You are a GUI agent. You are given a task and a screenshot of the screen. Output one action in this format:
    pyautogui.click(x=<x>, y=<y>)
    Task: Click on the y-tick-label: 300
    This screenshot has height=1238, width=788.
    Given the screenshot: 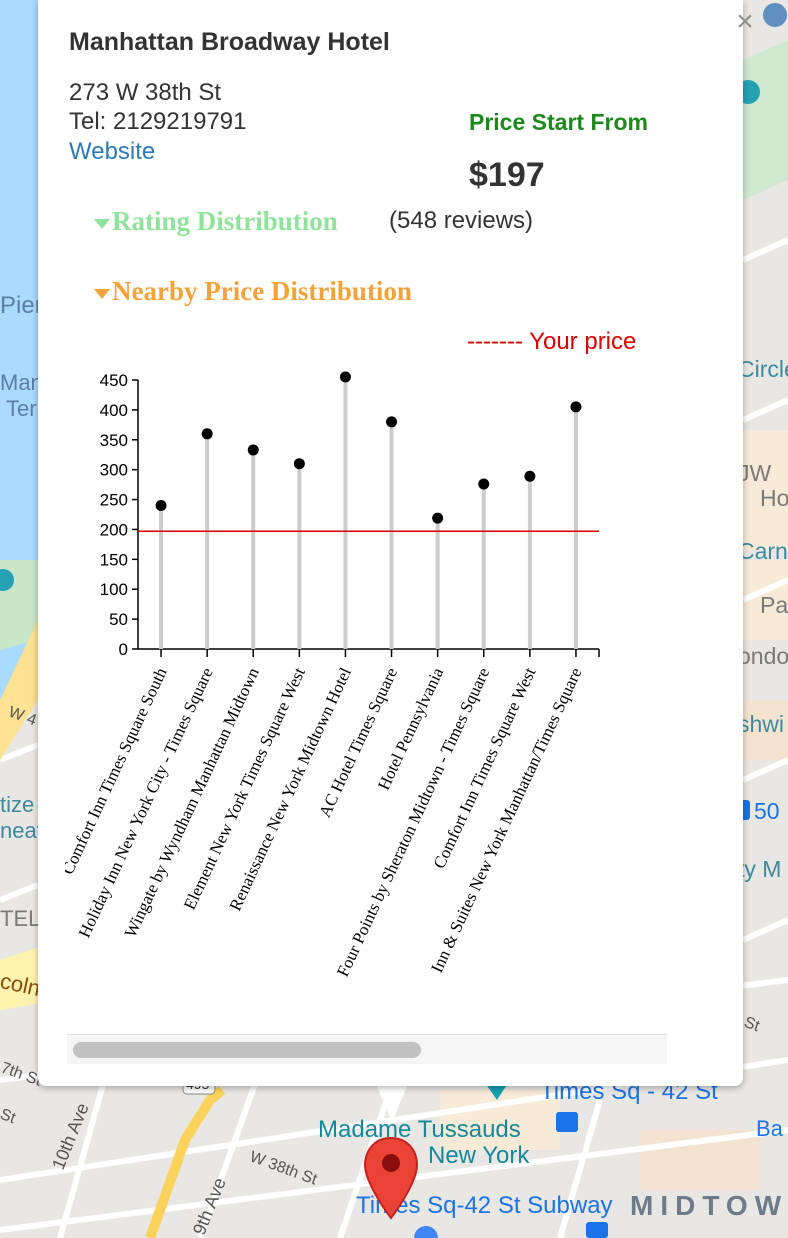 What is the action you would take?
    pyautogui.click(x=114, y=470)
    